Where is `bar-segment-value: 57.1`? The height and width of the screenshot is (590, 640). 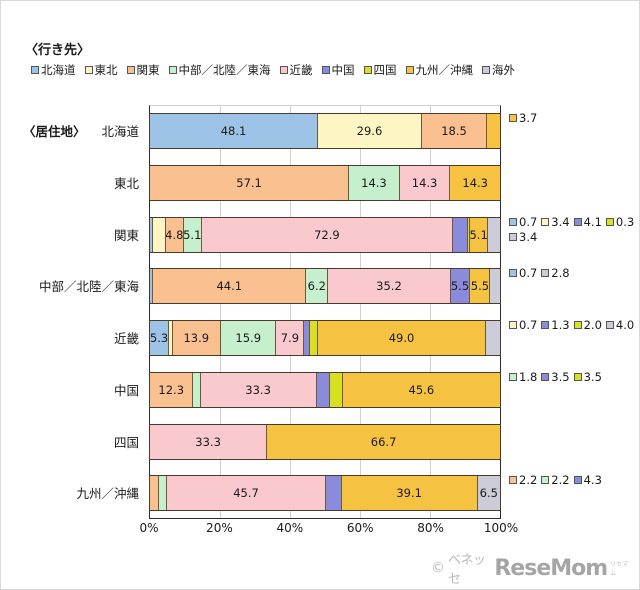
bar-segment-value: 57.1 is located at coordinates (249, 182).